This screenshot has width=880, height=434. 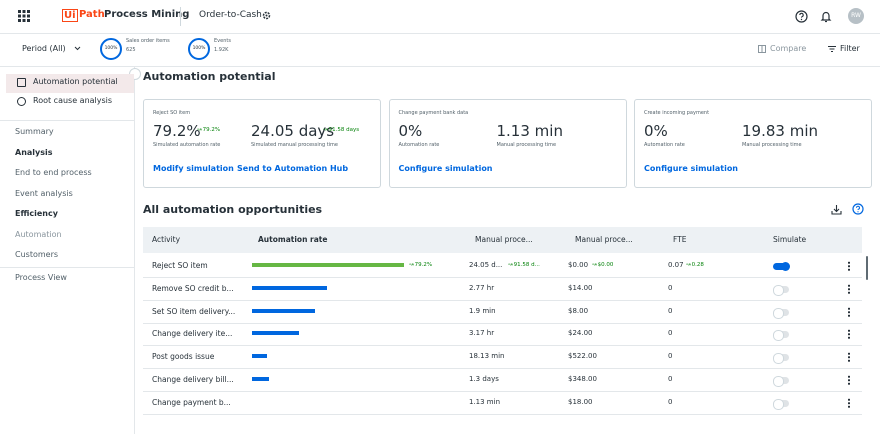 What do you see at coordinates (293, 131) in the screenshot?
I see `metric-value: 24.05 days` at bounding box center [293, 131].